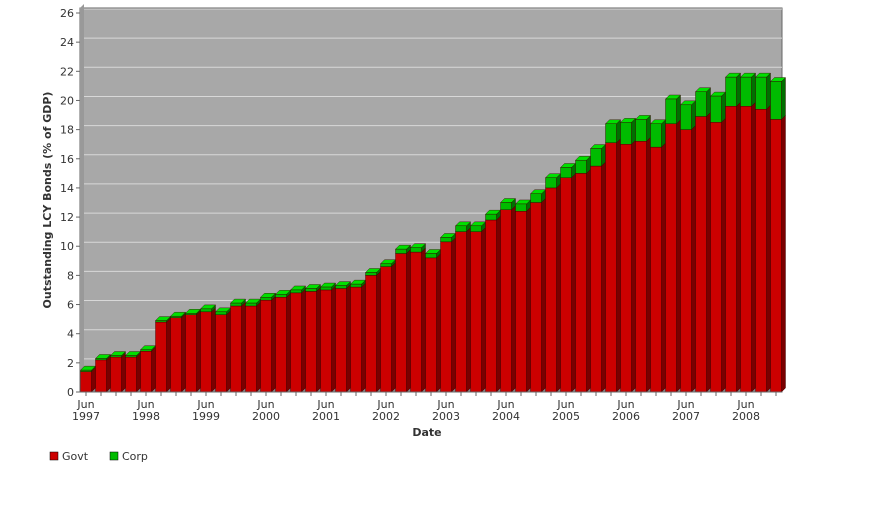 This screenshot has height=520, width=890. What do you see at coordinates (146, 410) in the screenshot?
I see `x-tick-label: Jun 1998` at bounding box center [146, 410].